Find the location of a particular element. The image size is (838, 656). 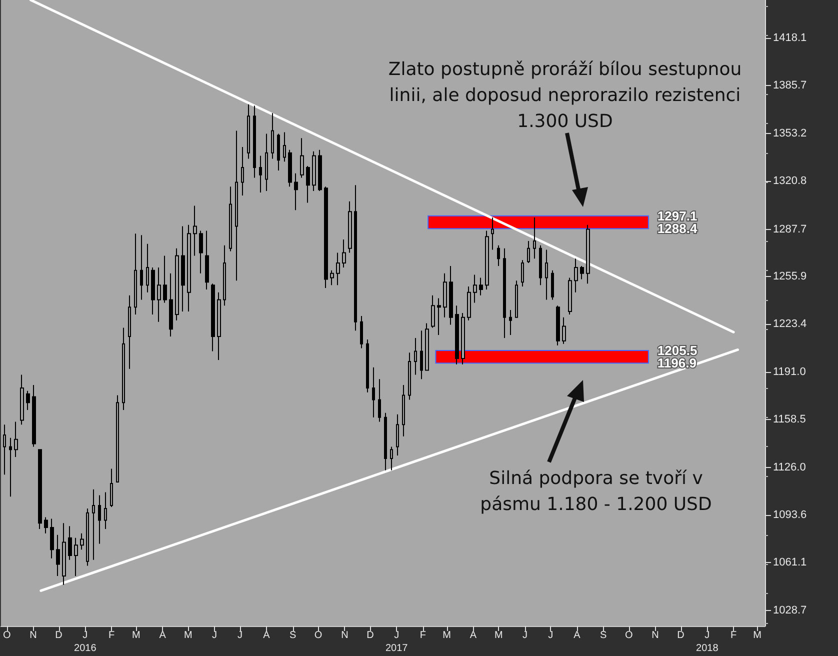

y-tick-label: 1126.0 is located at coordinates (789, 467).